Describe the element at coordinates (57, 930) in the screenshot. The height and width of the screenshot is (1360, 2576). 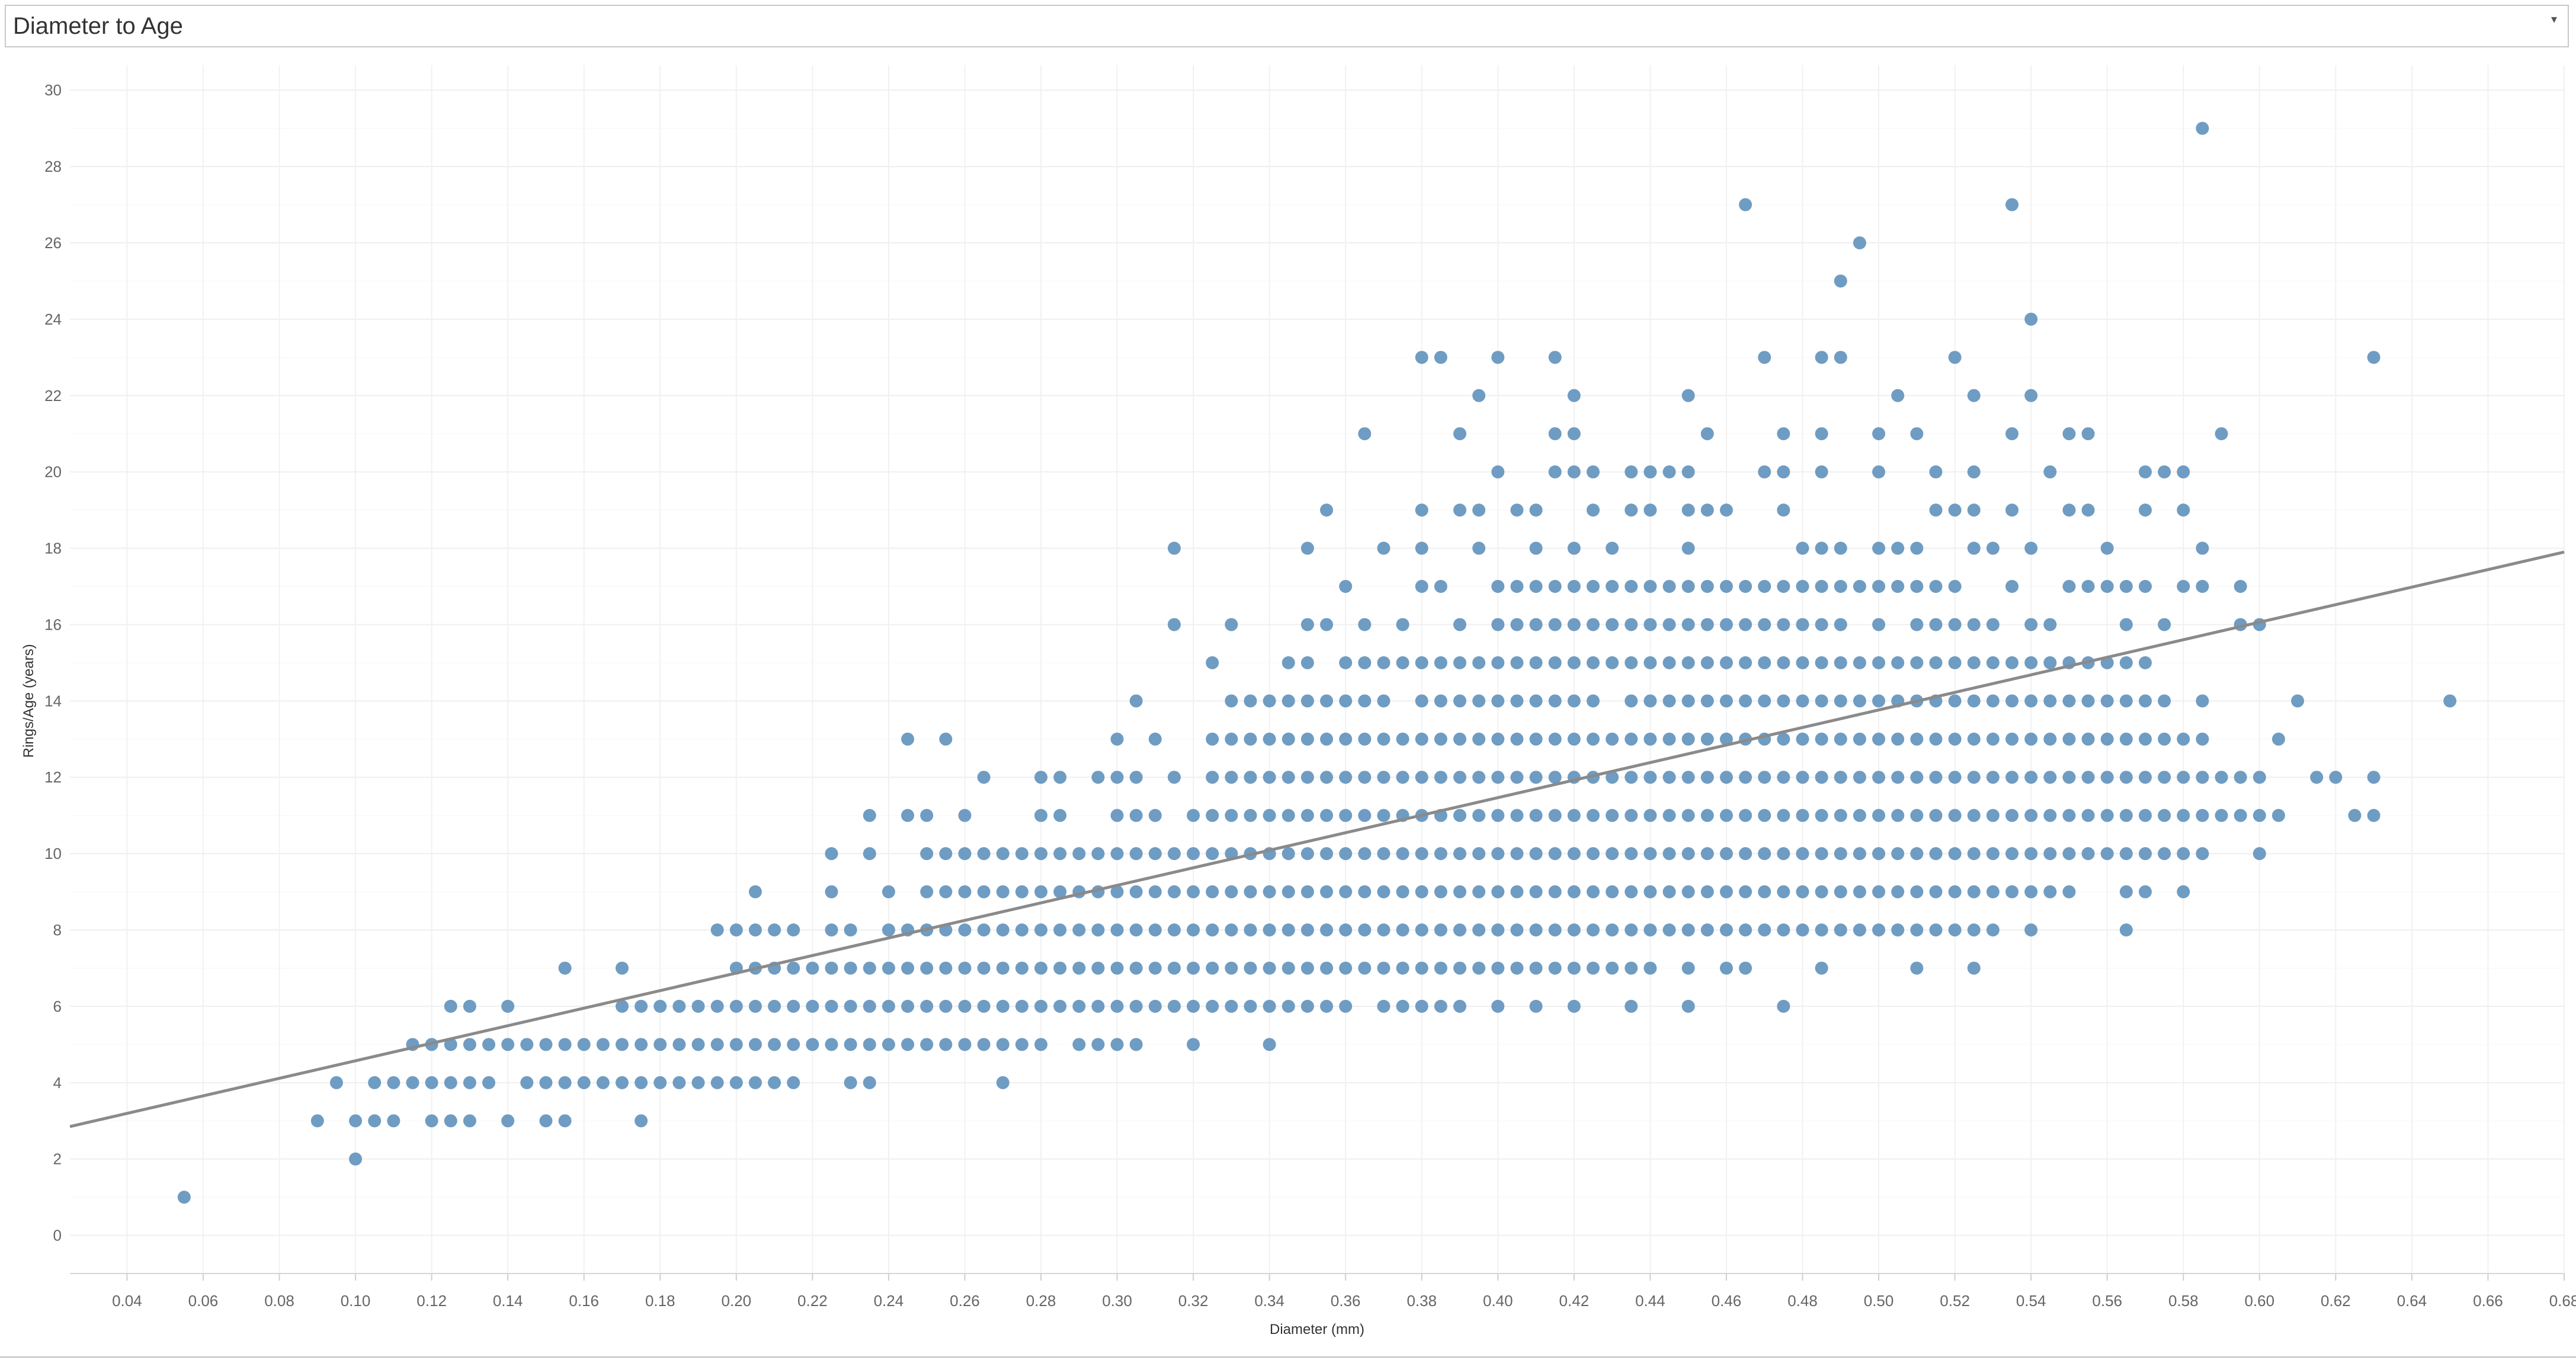
I see `y-tick-label: 8` at that location.